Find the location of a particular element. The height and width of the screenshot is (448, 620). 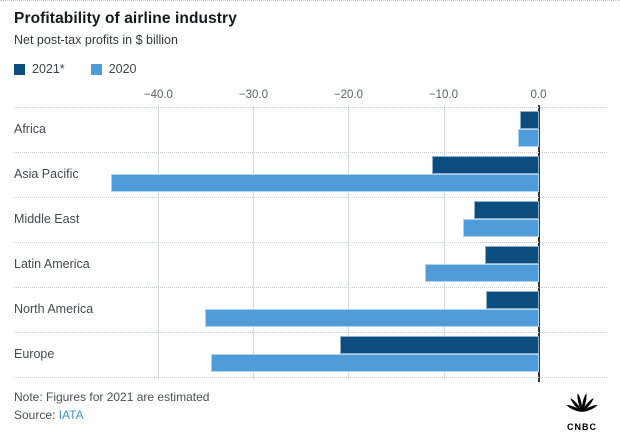

bar-2021-asia-pacific is located at coordinates (485, 165).